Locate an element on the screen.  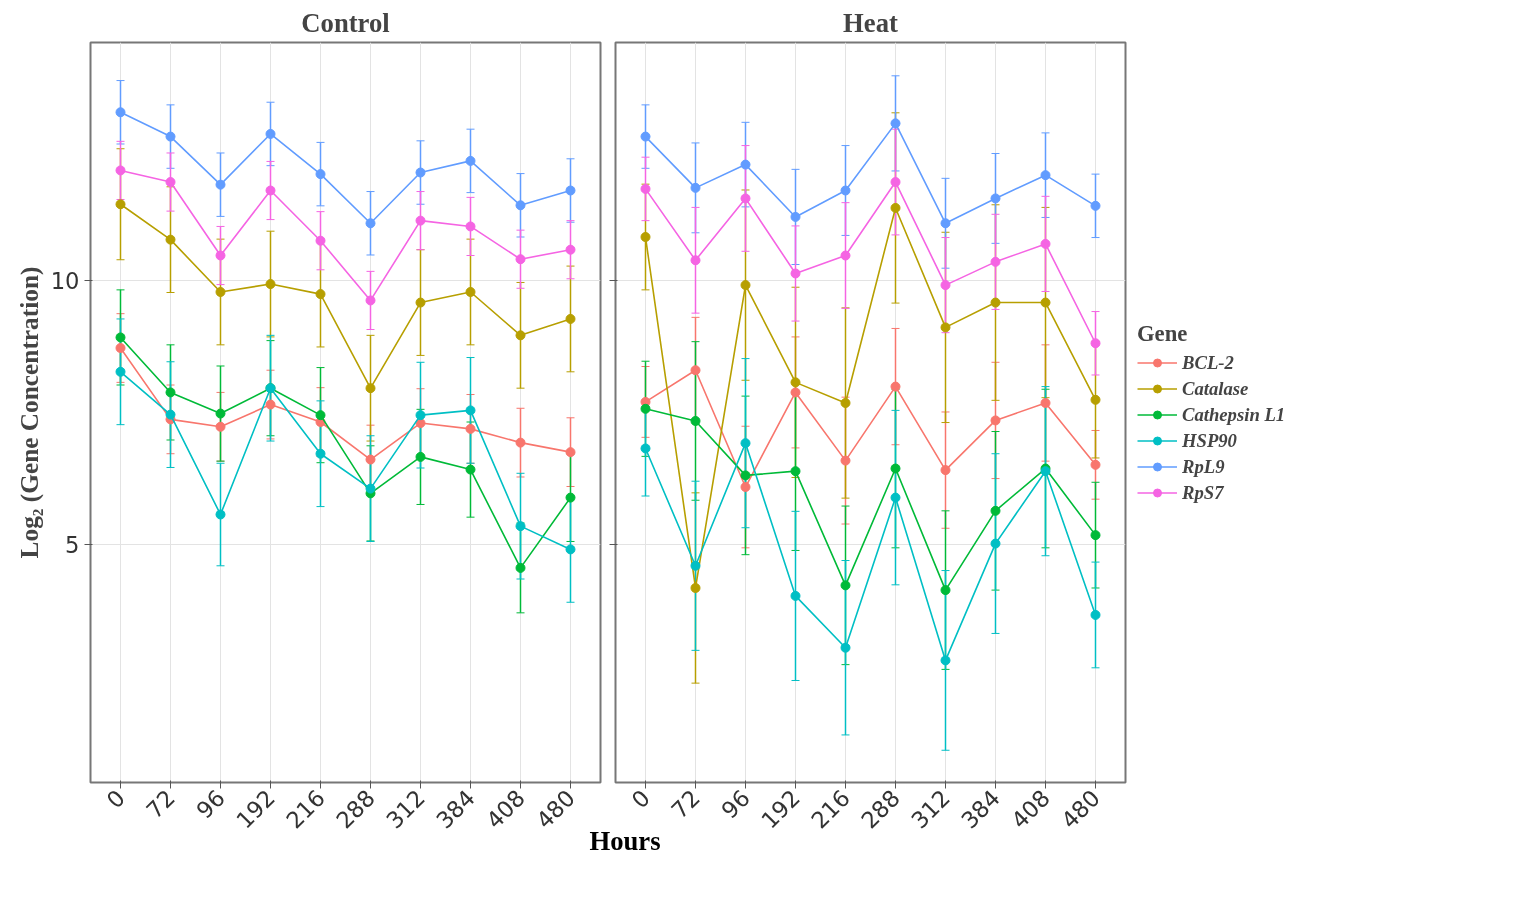
y-axis-title: Log₂ (Gene Concentration) is located at coordinates (29, 412).